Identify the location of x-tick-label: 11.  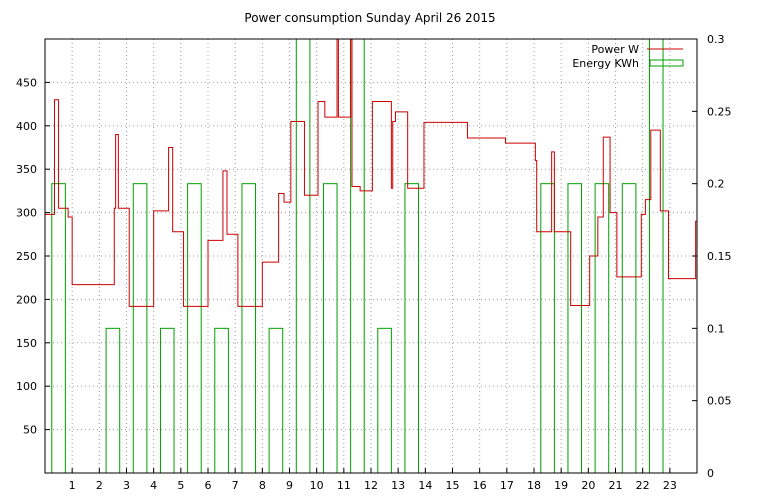
(344, 485).